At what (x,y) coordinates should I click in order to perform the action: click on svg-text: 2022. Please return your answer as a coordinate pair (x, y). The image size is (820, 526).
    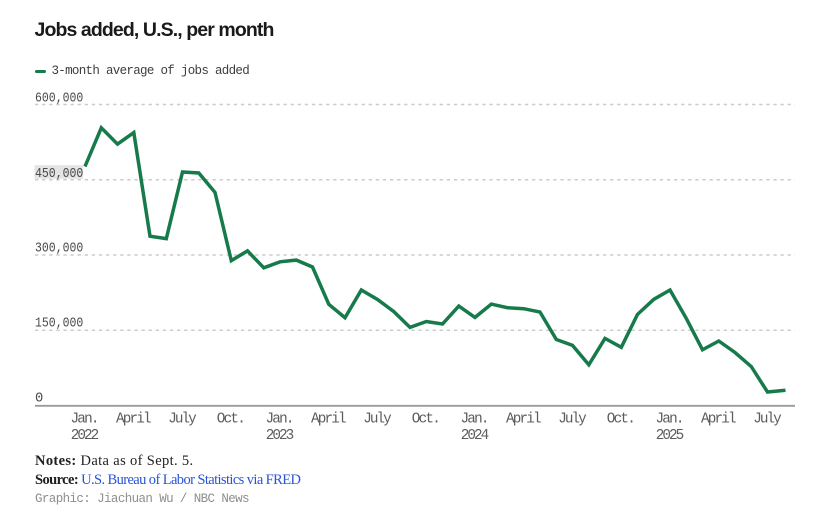
    Looking at the image, I should click on (85, 436).